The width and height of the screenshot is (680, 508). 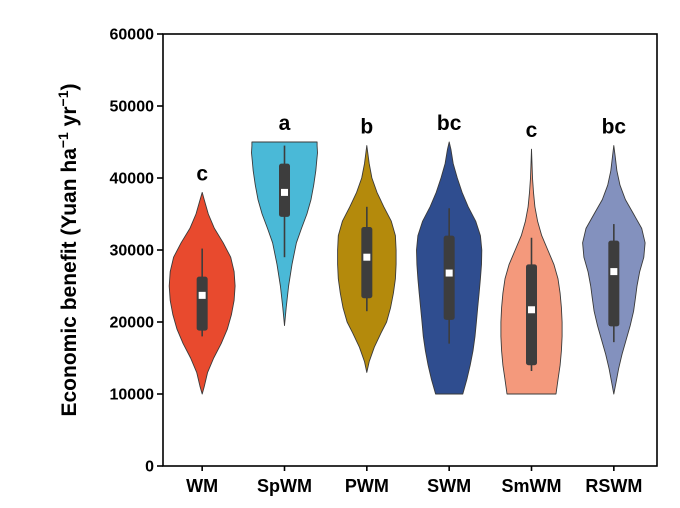 What do you see at coordinates (132, 395) in the screenshot?
I see `y-tick-label: 10000` at bounding box center [132, 395].